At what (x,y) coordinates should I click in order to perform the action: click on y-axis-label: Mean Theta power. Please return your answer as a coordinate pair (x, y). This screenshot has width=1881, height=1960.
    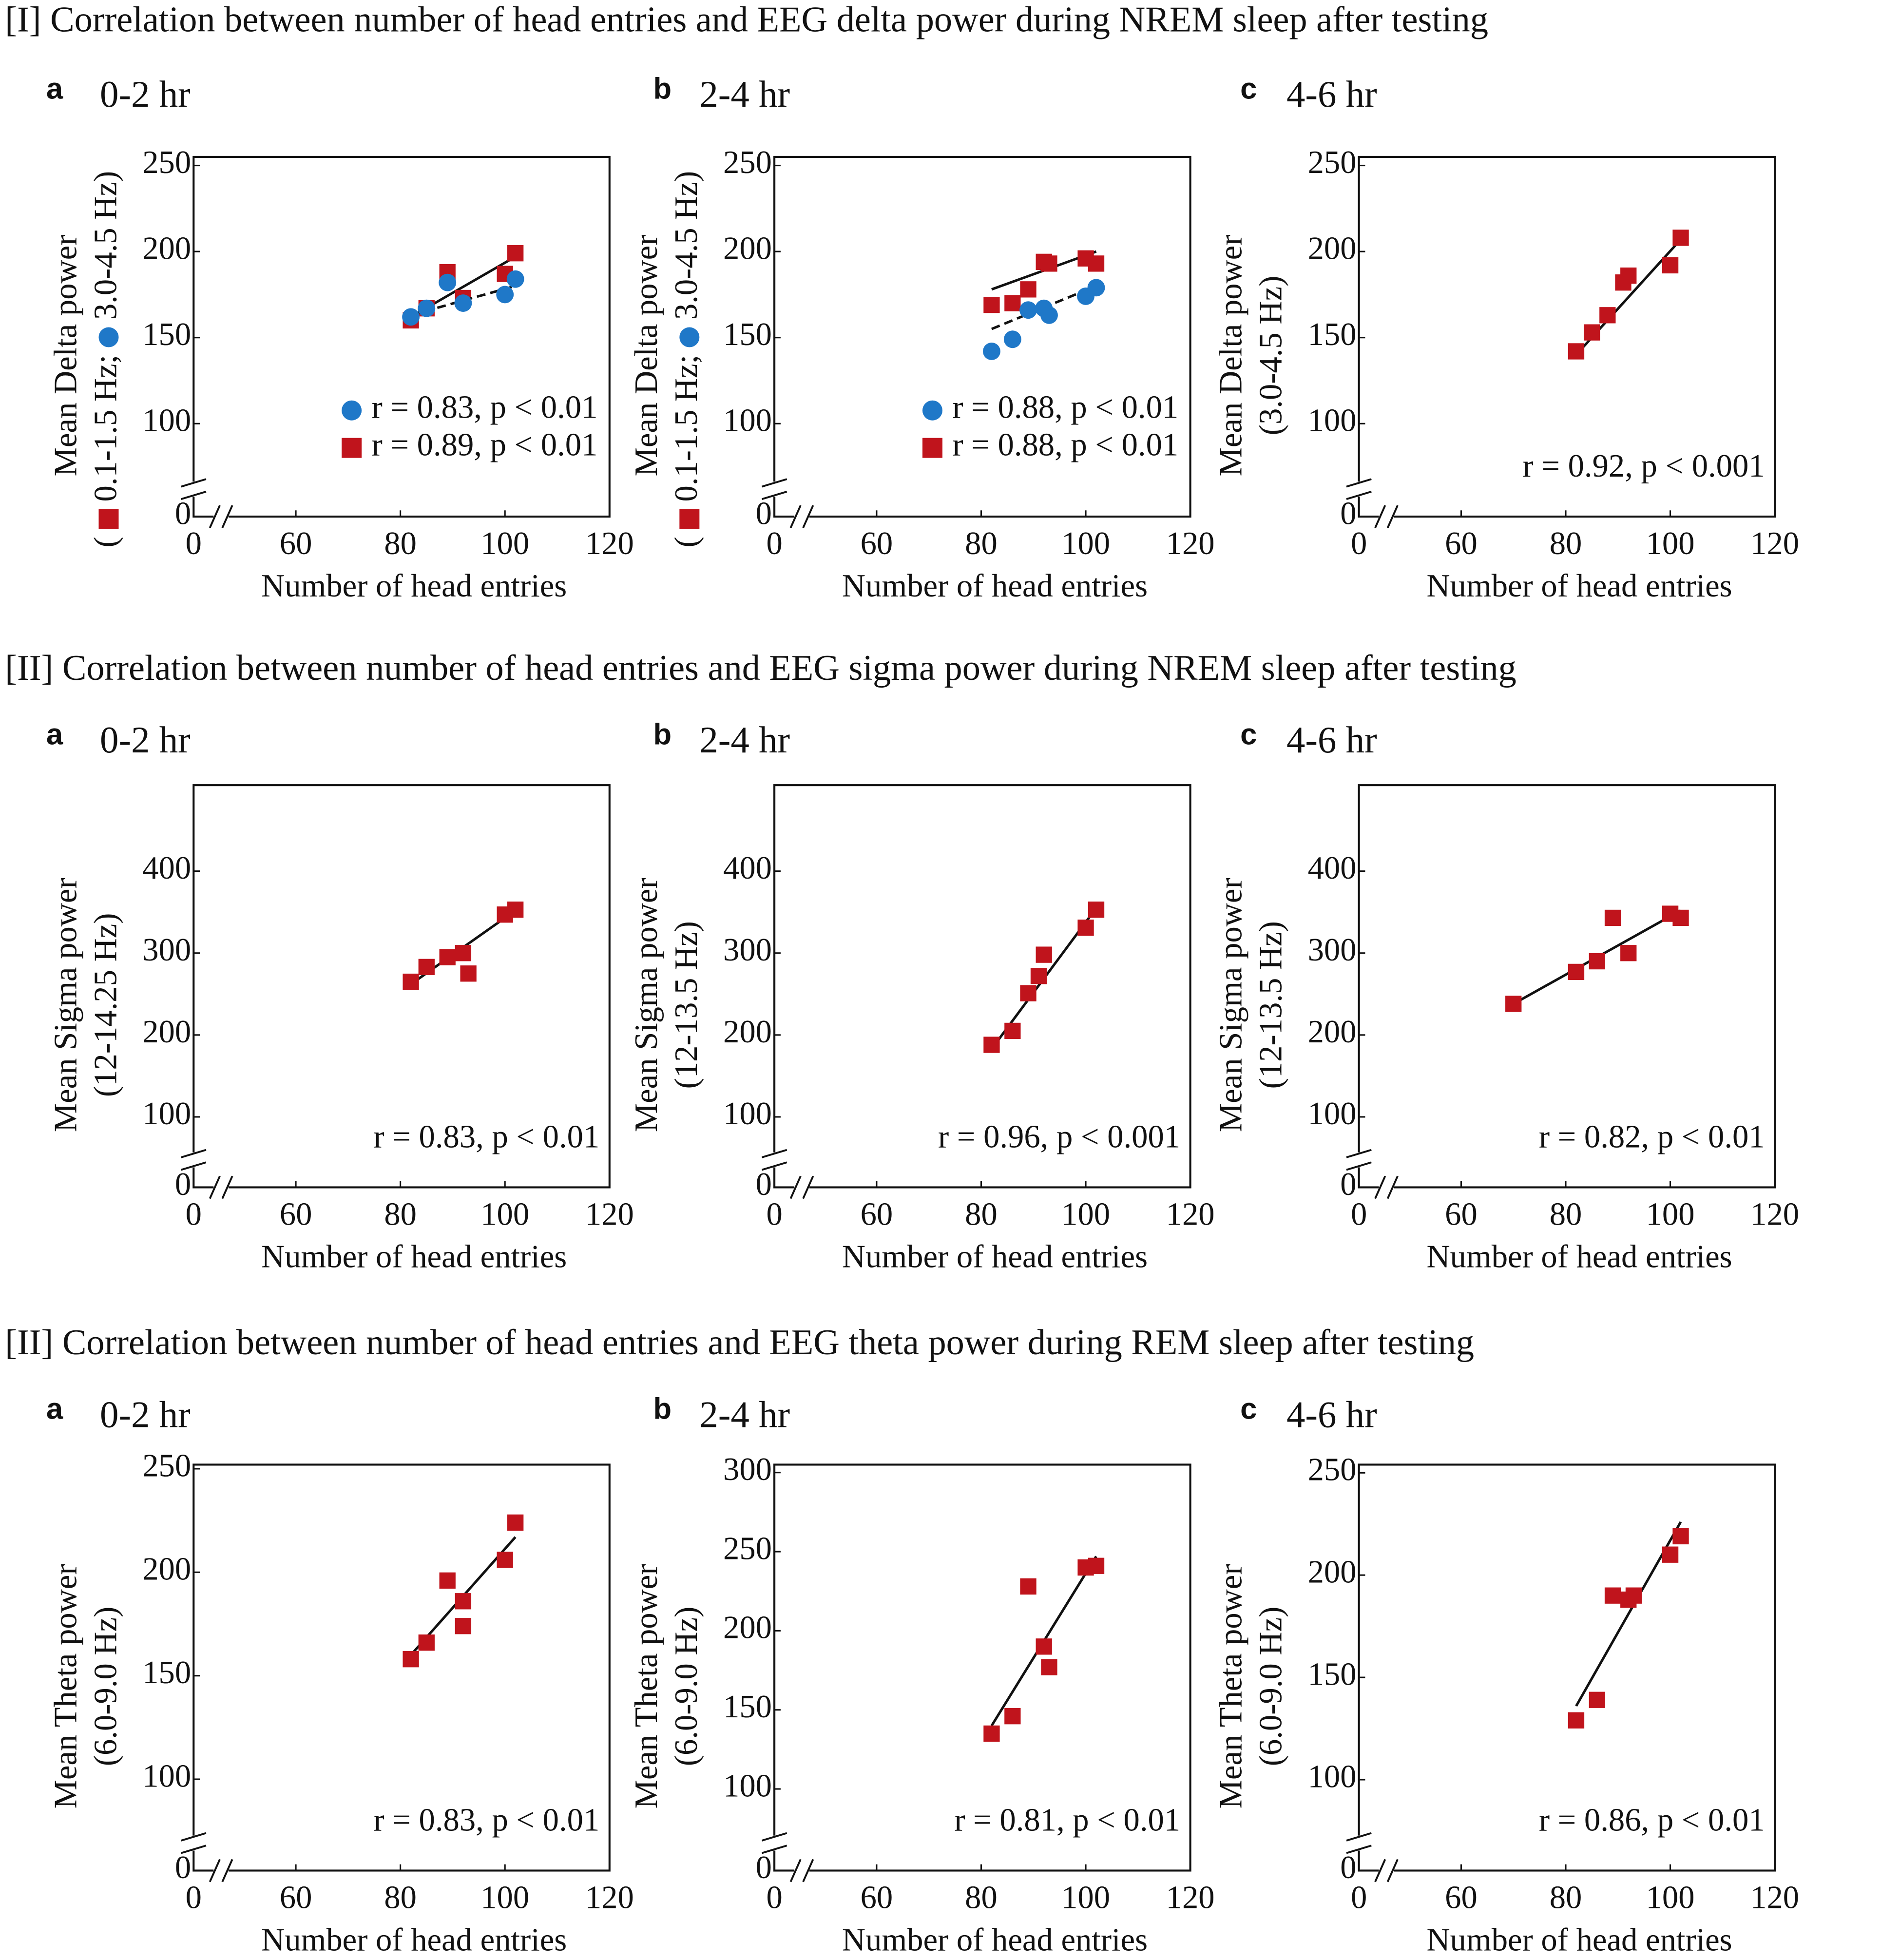
    Looking at the image, I should click on (647, 1686).